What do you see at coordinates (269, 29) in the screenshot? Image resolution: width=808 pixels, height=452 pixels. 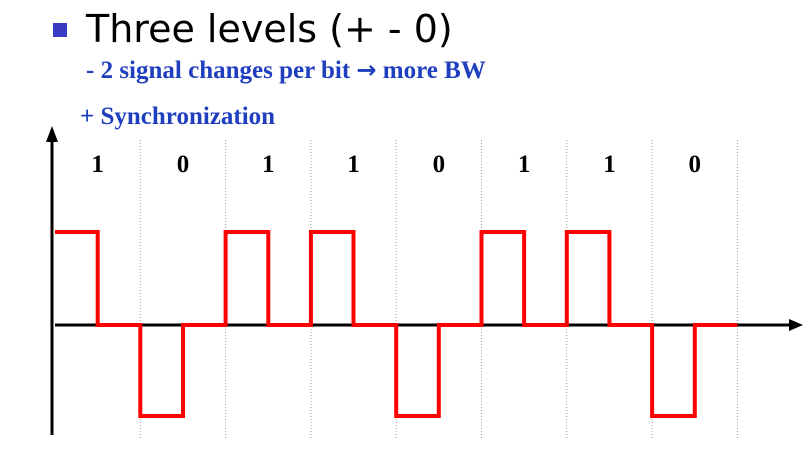 I see `slide-title: Three levels (+ - 0)` at bounding box center [269, 29].